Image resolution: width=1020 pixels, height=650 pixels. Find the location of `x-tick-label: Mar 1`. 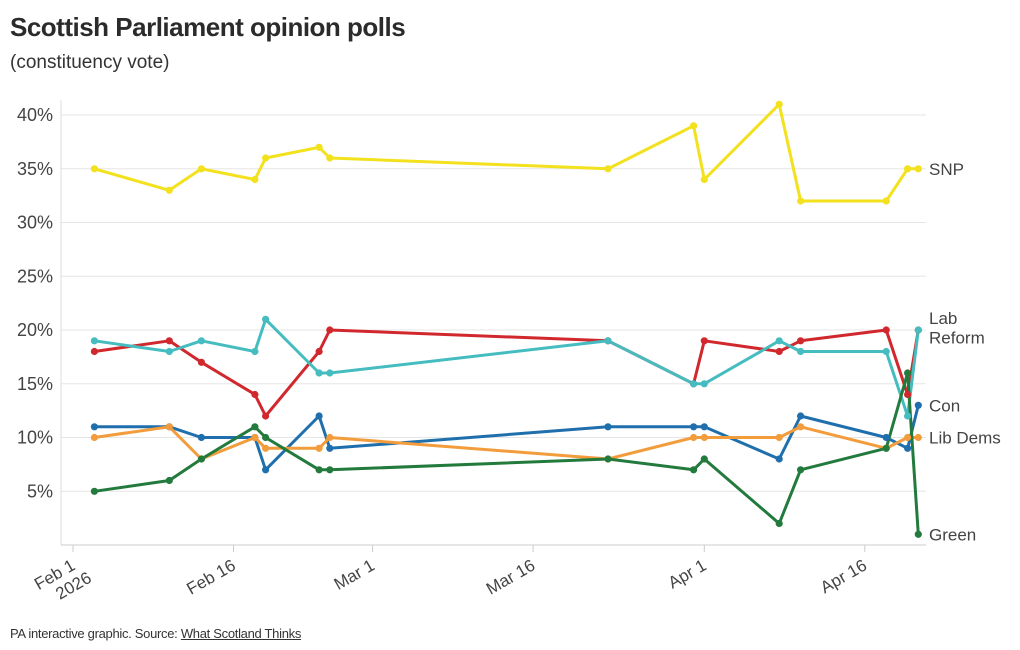

x-tick-label: Mar 1 is located at coordinates (354, 575).